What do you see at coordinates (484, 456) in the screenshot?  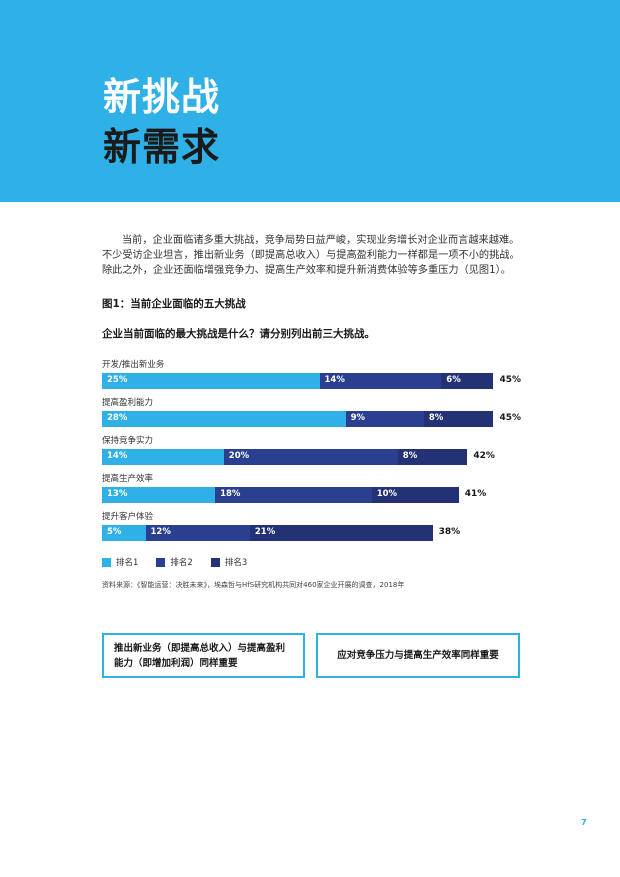 I see `total-label: 42%` at bounding box center [484, 456].